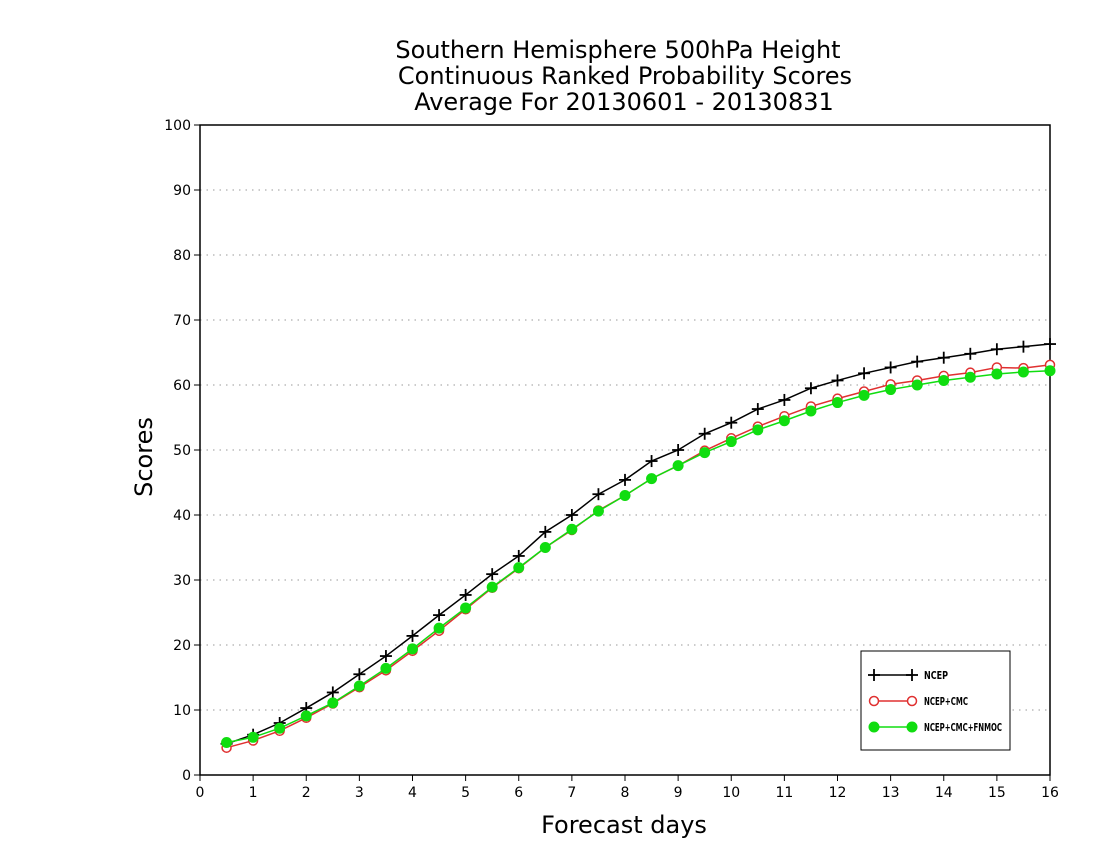 This screenshot has width=1100, height=850. What do you see at coordinates (731, 793) in the screenshot?
I see `x-tick-label: 10` at bounding box center [731, 793].